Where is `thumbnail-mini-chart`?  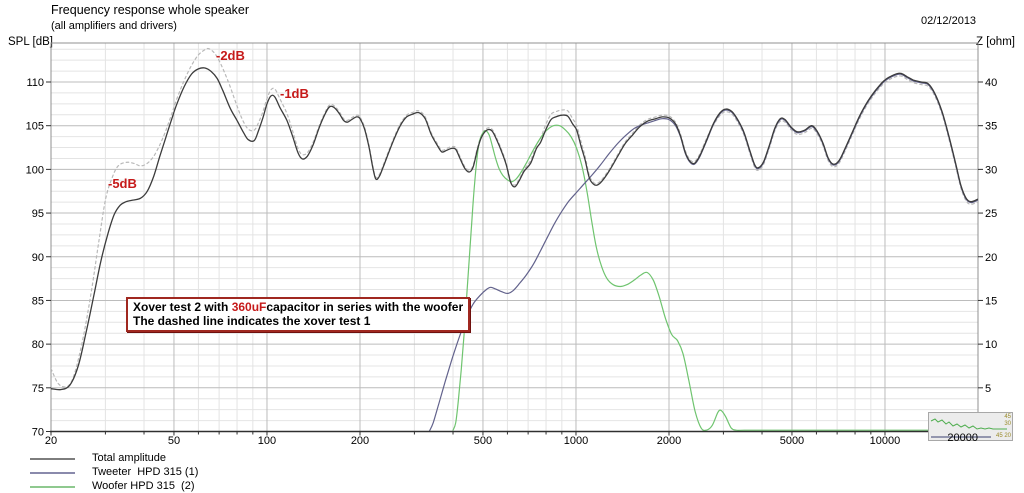
thumbnail-mini-chart is located at coordinates (968, 428).